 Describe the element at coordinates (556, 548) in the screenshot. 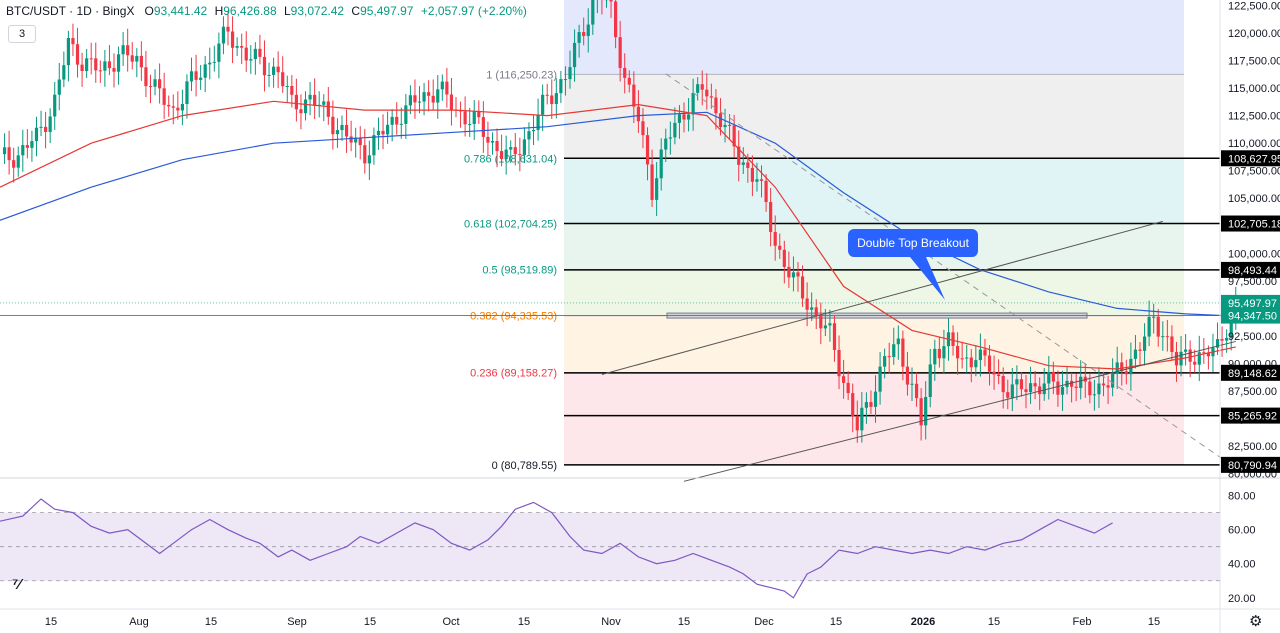

I see `rsi-line` at that location.